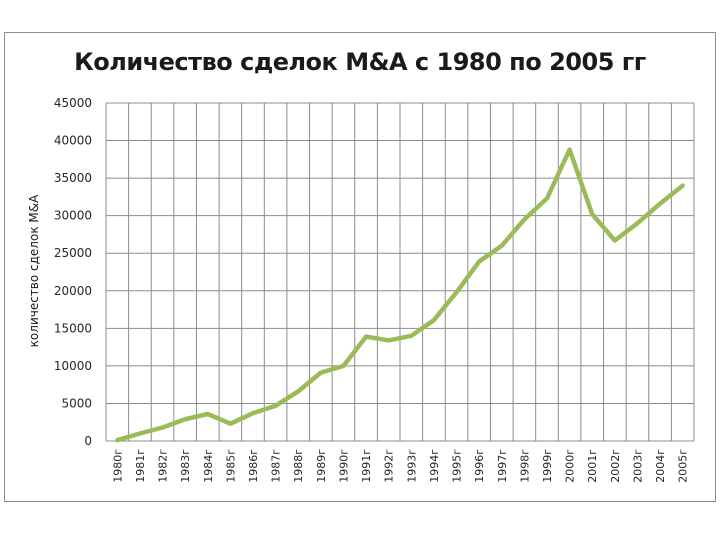  I want to click on x-tick-label: 2002г, so click(615, 466).